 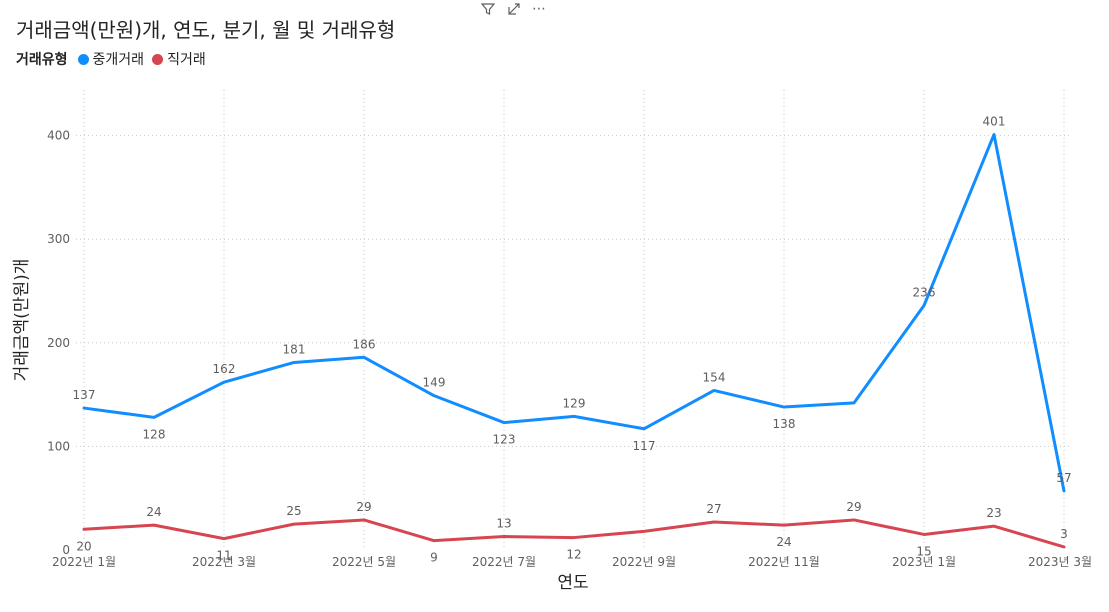 I want to click on data-label: 11, so click(x=223, y=556).